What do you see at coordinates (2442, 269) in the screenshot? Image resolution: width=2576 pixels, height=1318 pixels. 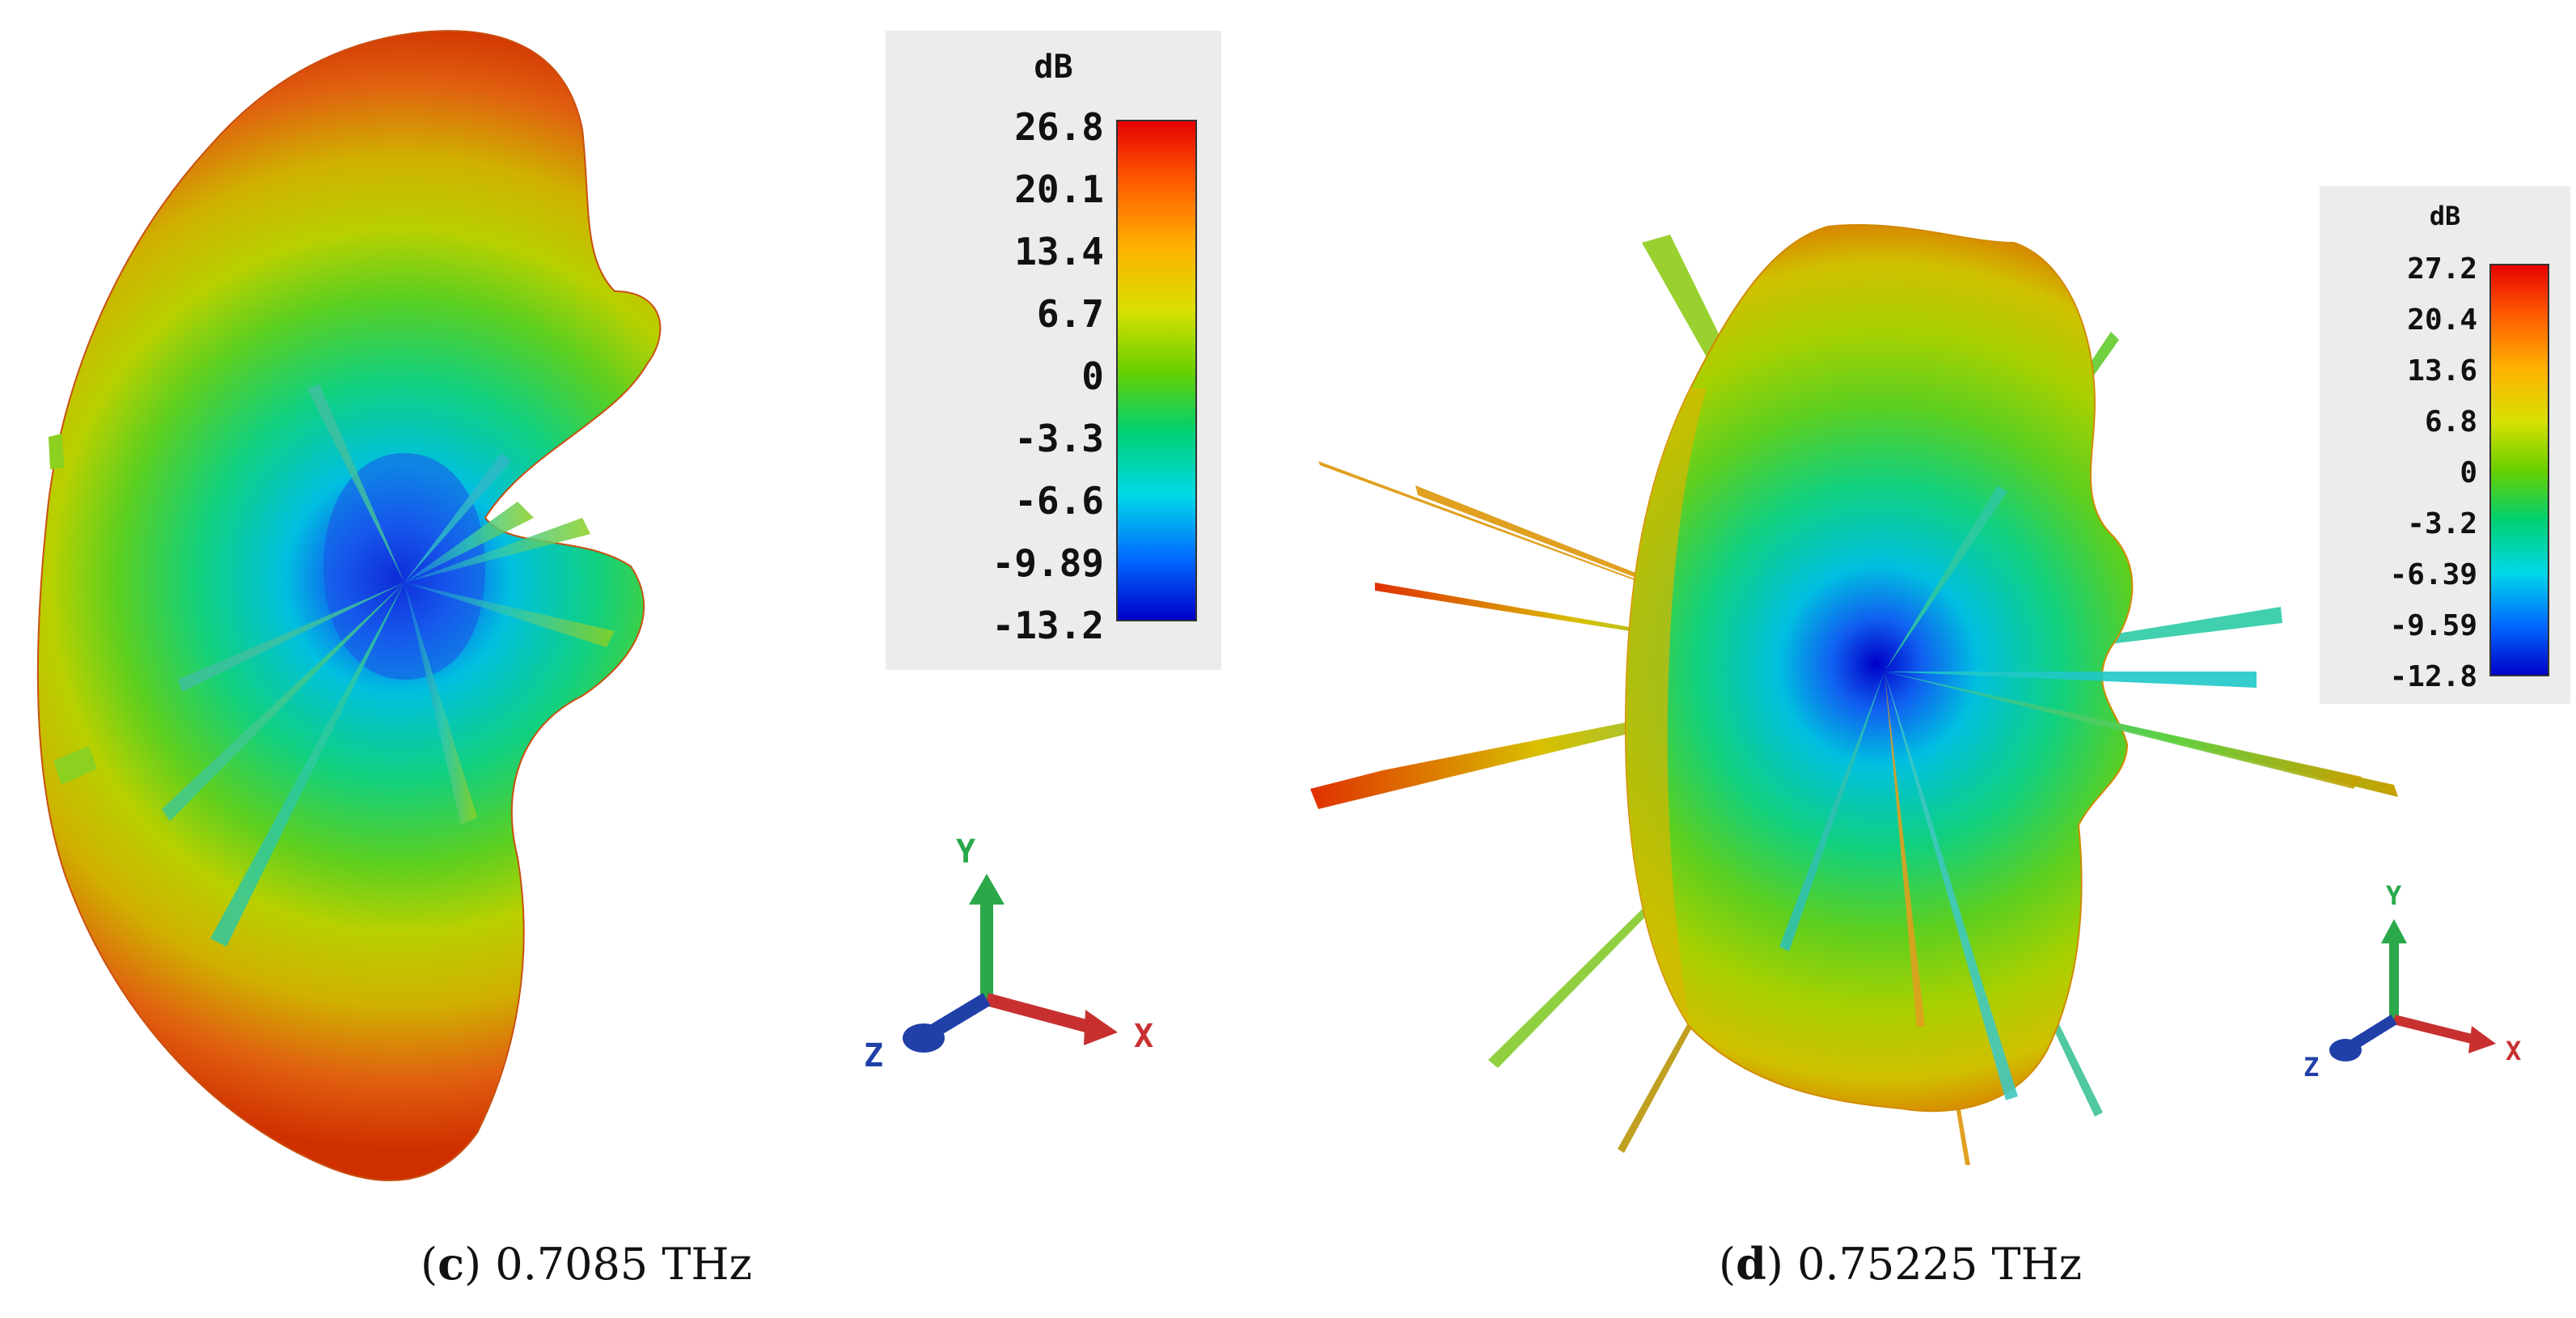 I see `legend-tick-d-0: 27.2` at bounding box center [2442, 269].